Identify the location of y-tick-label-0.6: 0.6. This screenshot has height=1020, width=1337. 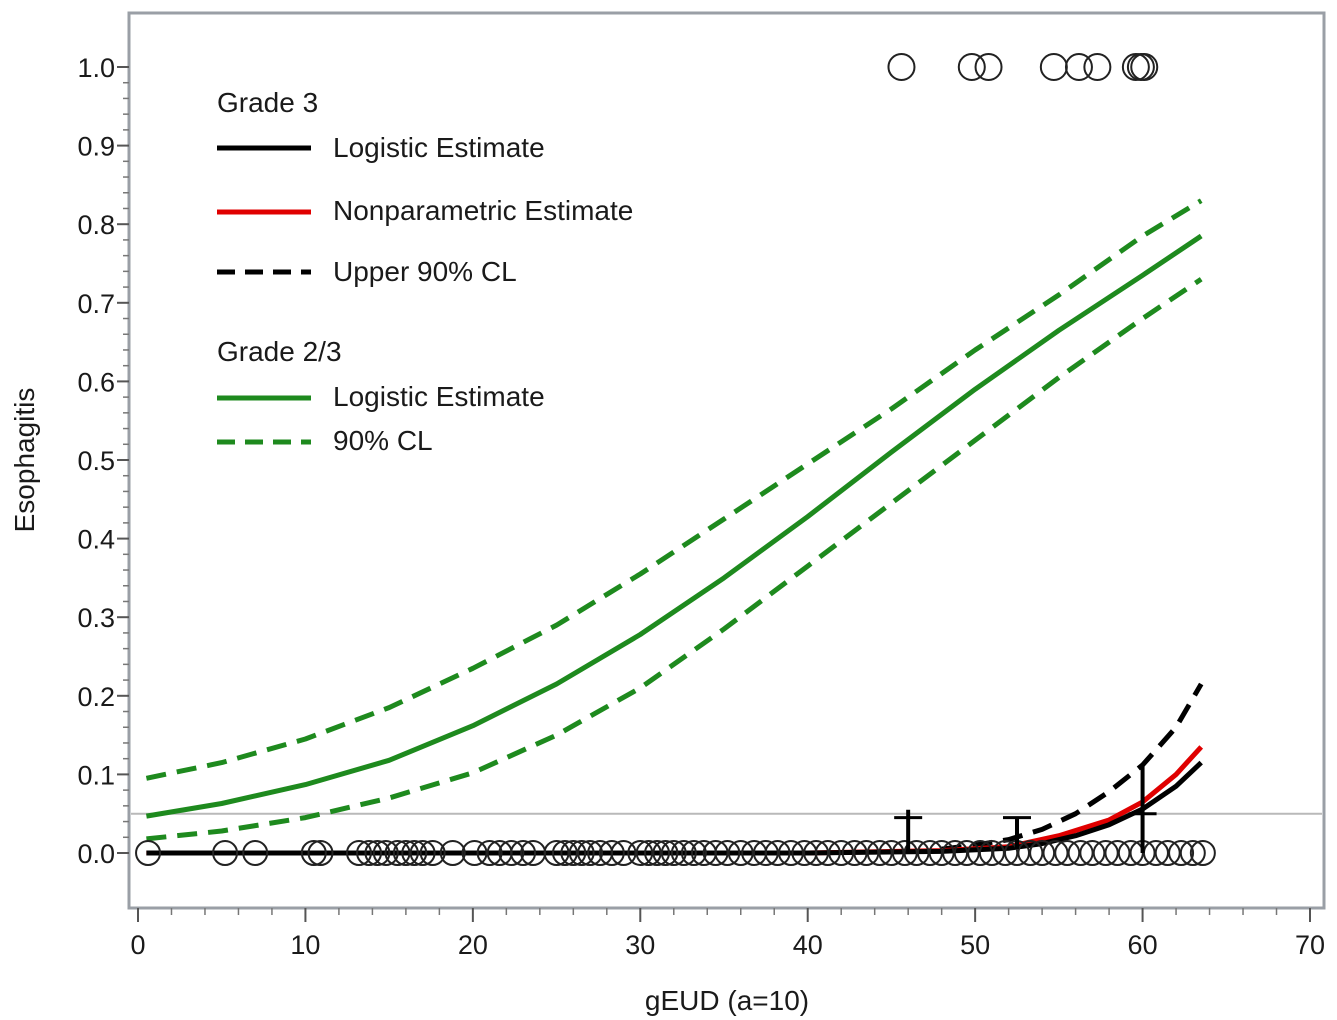
(96, 382).